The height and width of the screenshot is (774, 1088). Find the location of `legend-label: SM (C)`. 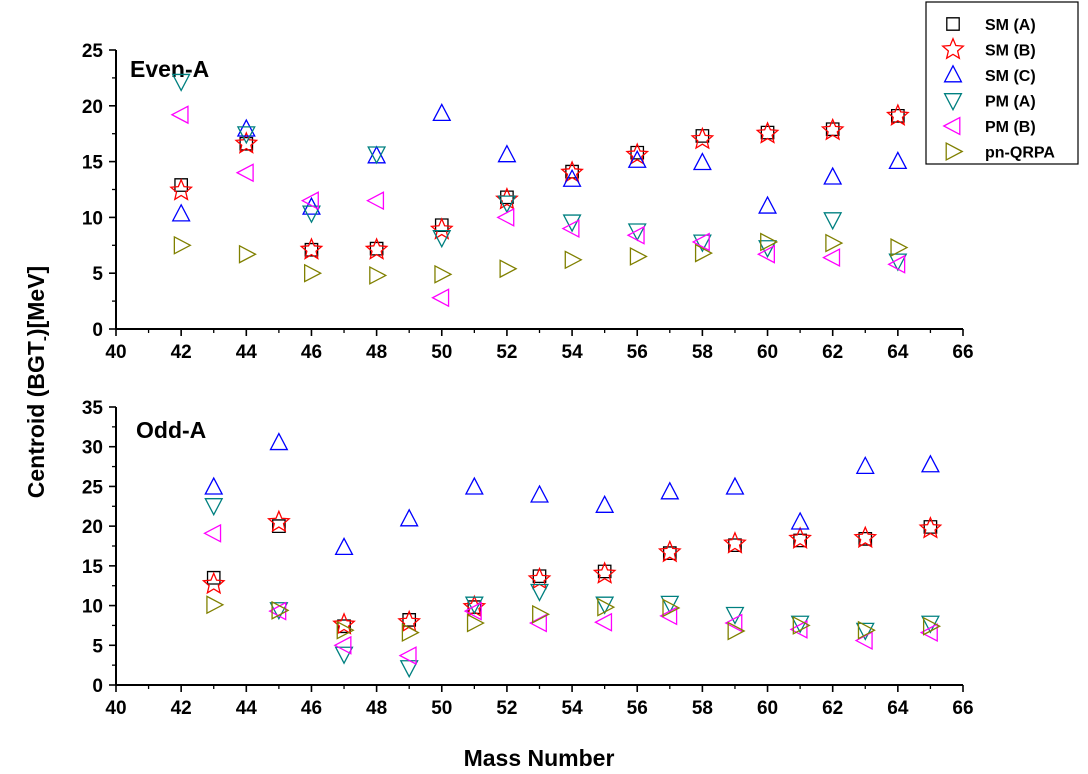

legend-label: SM (C) is located at coordinates (1010, 76).